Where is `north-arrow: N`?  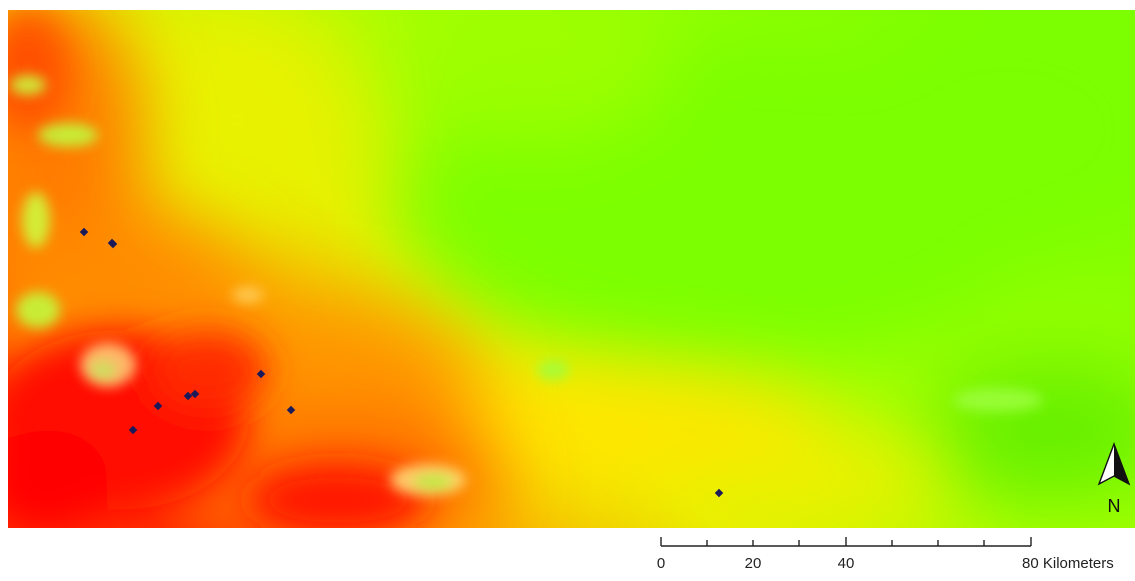 north-arrow: N is located at coordinates (1114, 480).